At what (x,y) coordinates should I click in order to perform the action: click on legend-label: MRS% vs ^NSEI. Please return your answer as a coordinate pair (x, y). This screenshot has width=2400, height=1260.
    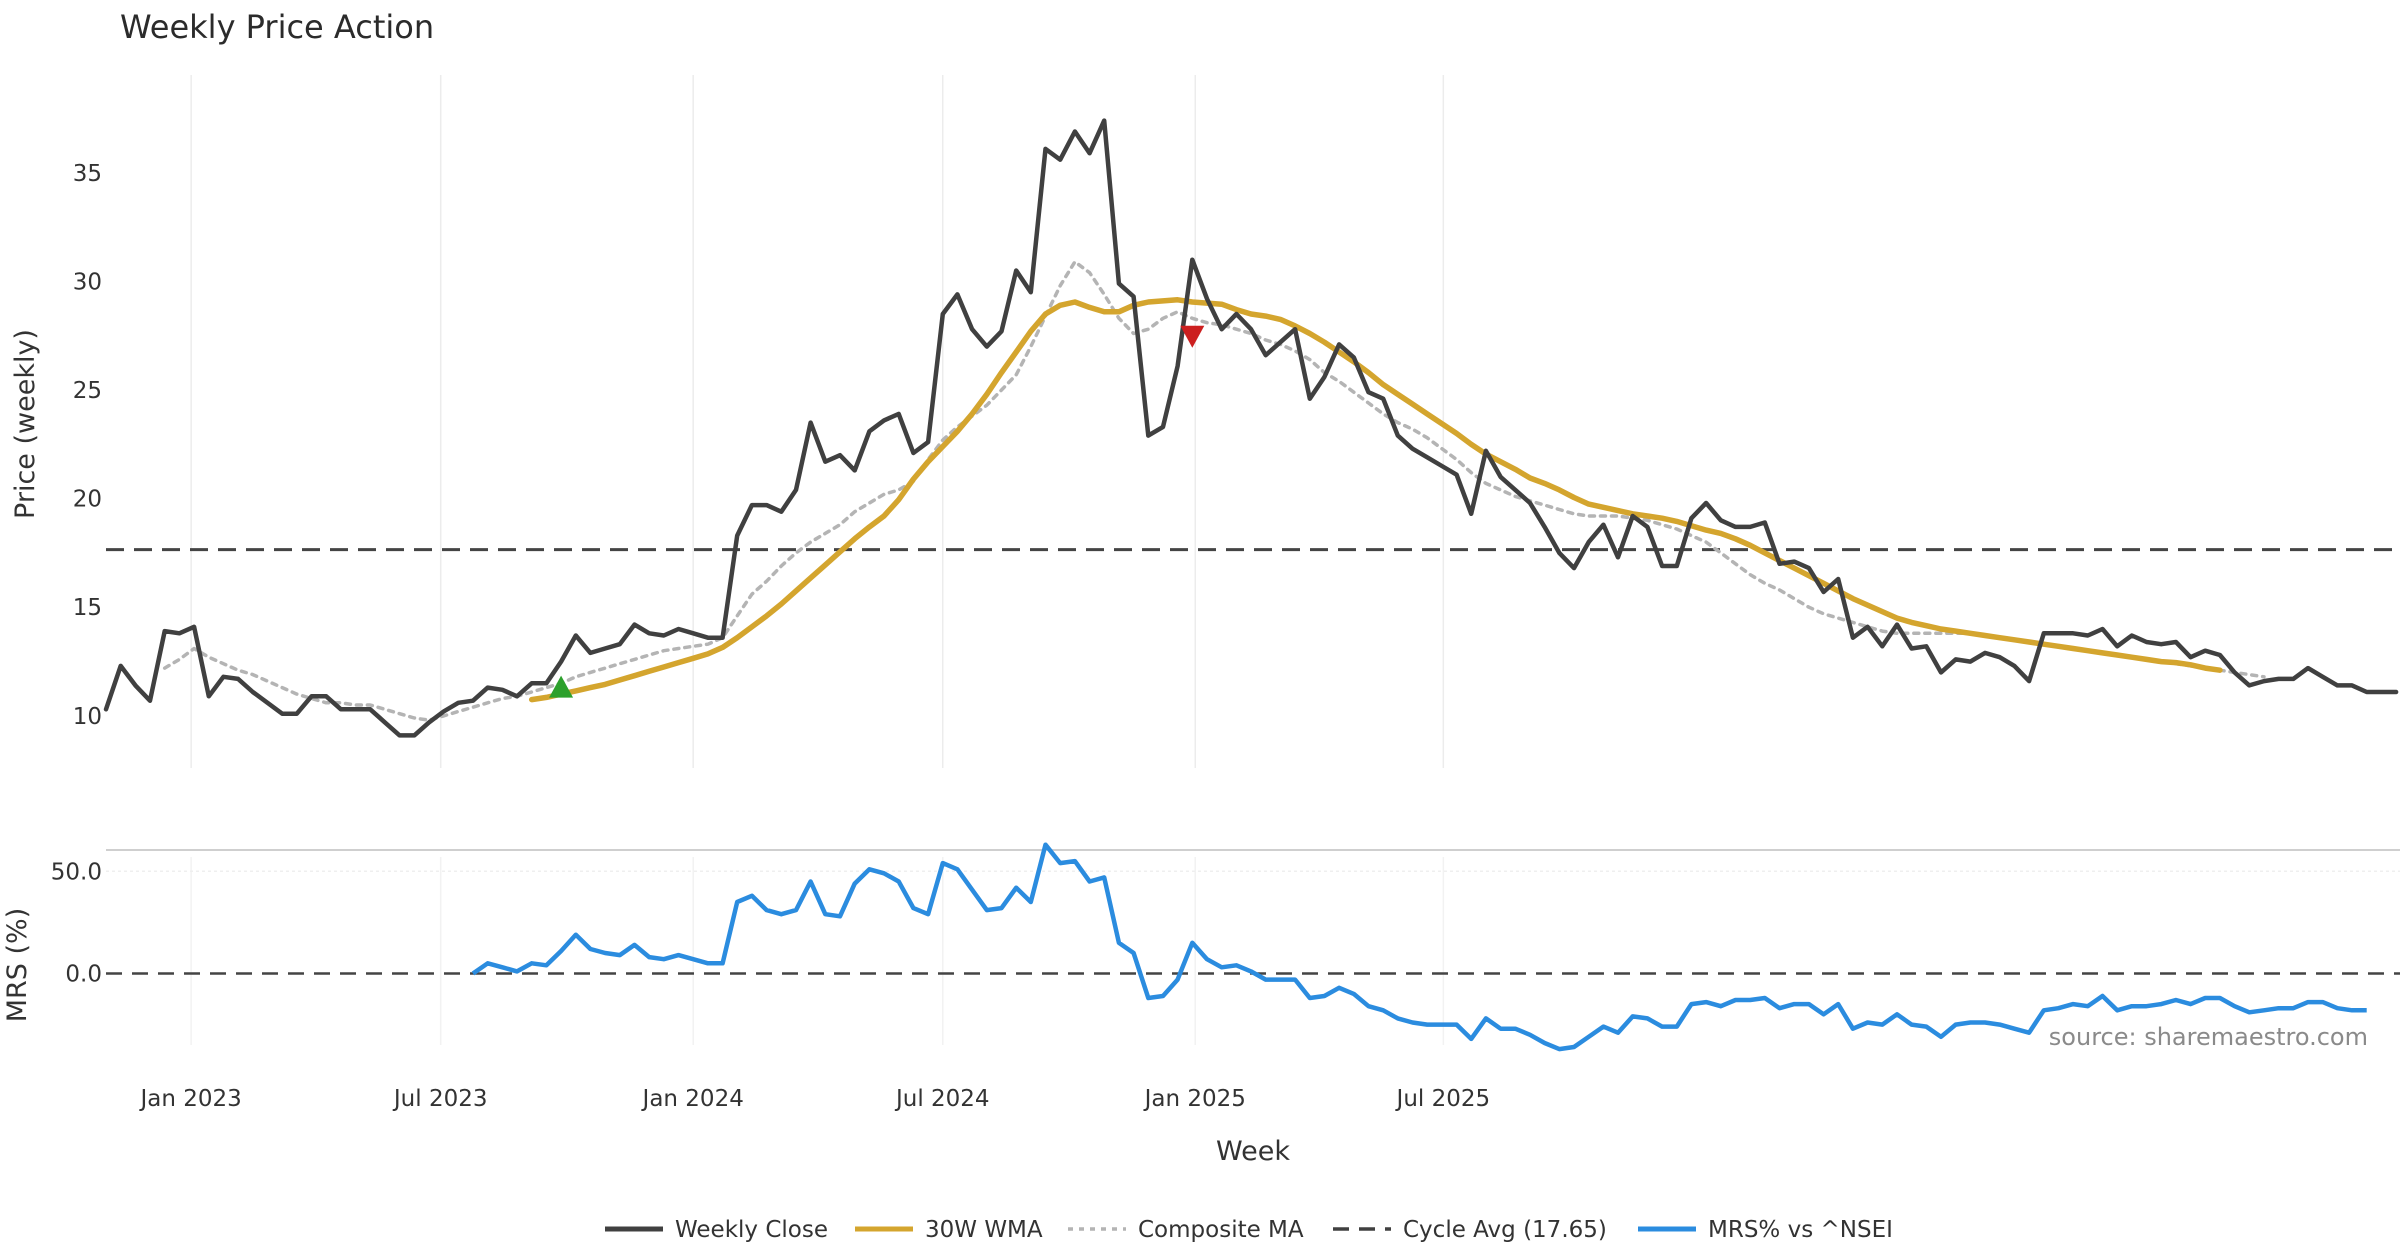
    Looking at the image, I should click on (1800, 1230).